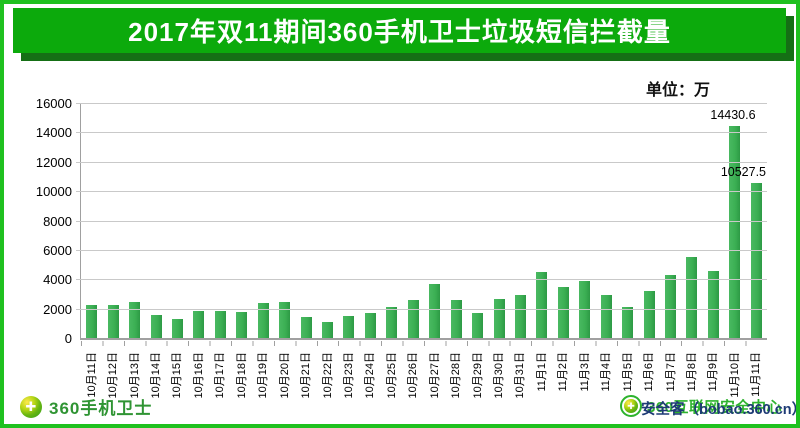  Describe the element at coordinates (562, 380) in the screenshot. I see `x-label-slot: 11月2日` at that location.